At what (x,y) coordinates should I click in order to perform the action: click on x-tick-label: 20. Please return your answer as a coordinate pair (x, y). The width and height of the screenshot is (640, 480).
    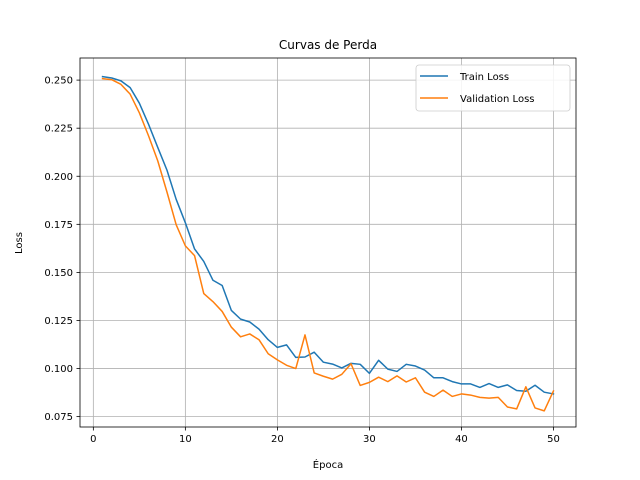
    Looking at the image, I should click on (277, 439).